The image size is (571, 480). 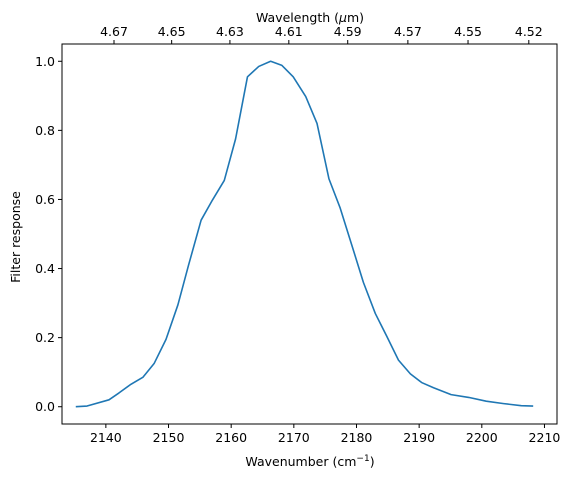 I want to click on y-tick-label: 0.2, so click(x=45, y=337).